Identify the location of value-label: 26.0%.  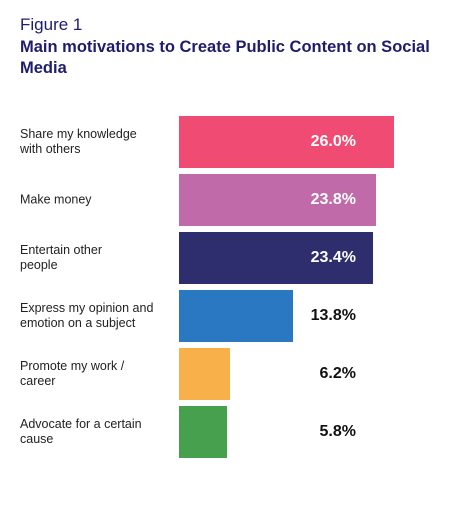
(333, 141).